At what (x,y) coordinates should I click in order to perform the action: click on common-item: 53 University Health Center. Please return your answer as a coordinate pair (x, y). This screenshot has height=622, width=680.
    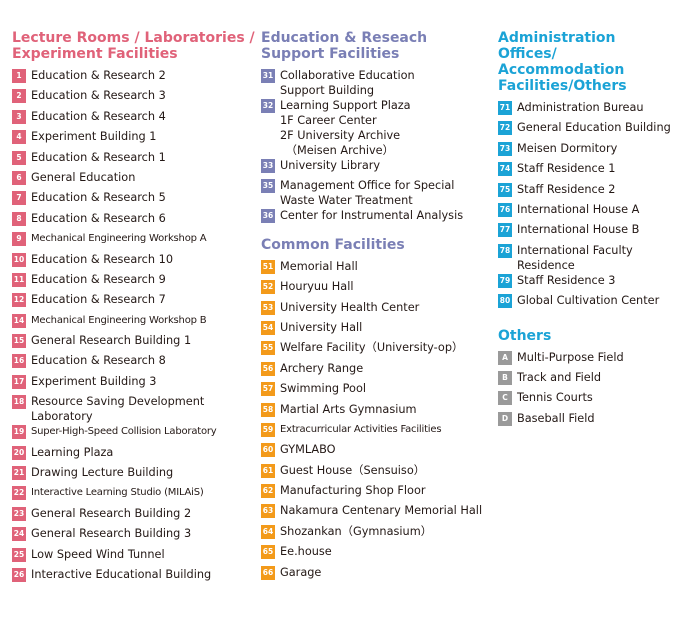
    Looking at the image, I should click on (377, 310).